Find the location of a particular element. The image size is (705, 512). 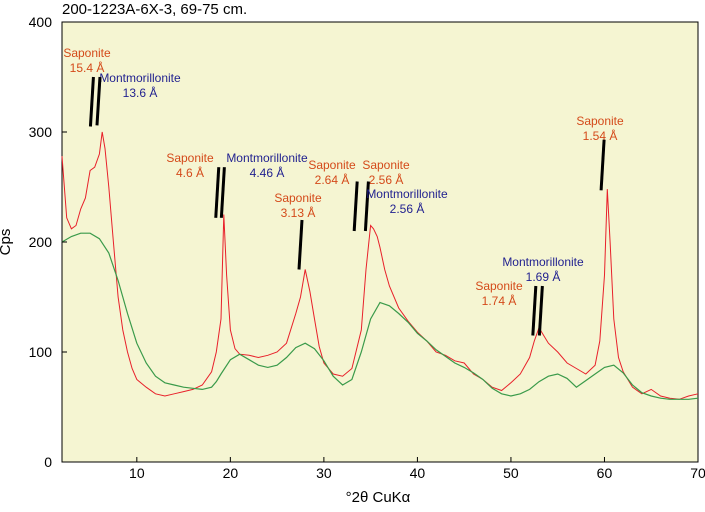

x-tick-label: 30 is located at coordinates (324, 473).